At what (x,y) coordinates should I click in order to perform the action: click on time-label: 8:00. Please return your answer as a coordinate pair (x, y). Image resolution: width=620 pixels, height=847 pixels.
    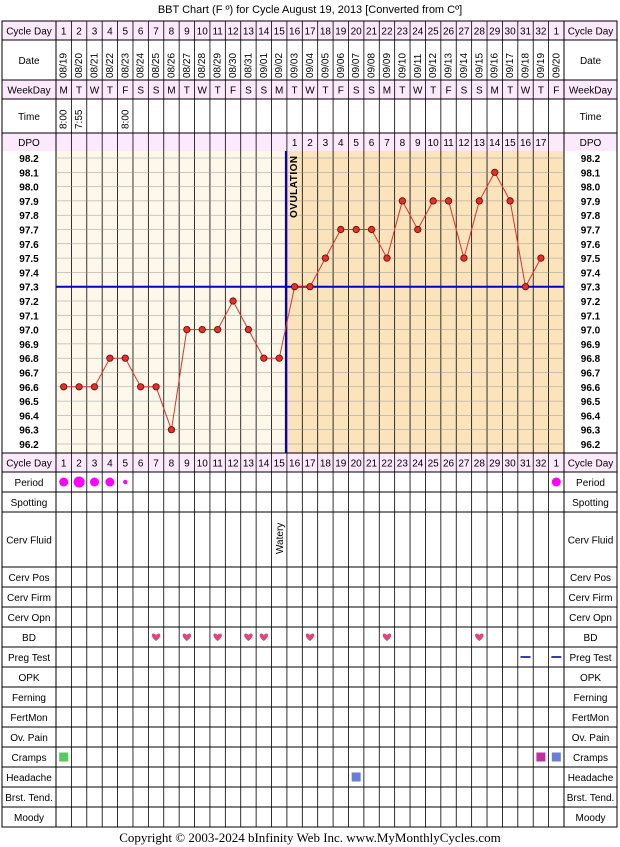
    Looking at the image, I should click on (125, 119).